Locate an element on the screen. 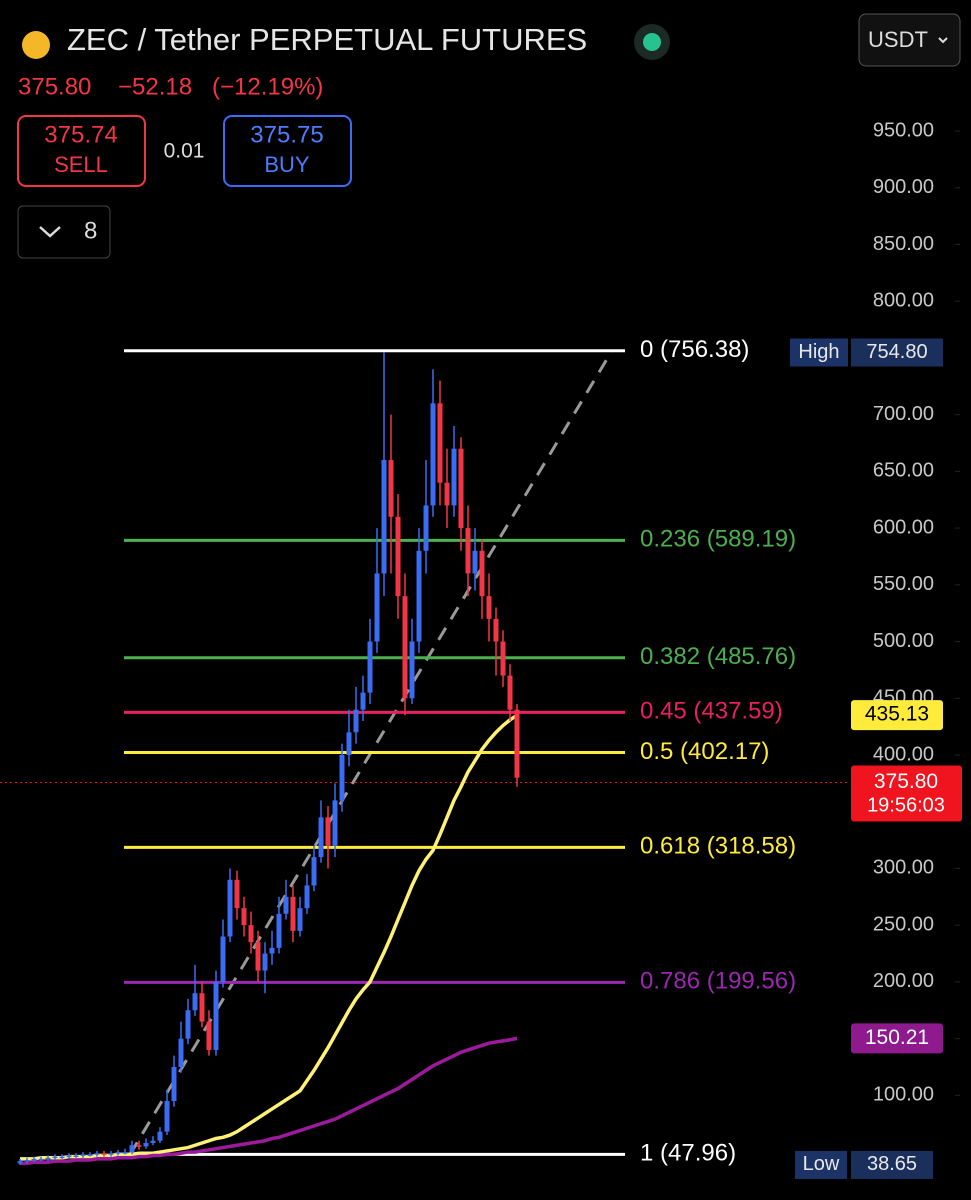 The height and width of the screenshot is (1200, 971). indicators-count: 8 is located at coordinates (90, 230).